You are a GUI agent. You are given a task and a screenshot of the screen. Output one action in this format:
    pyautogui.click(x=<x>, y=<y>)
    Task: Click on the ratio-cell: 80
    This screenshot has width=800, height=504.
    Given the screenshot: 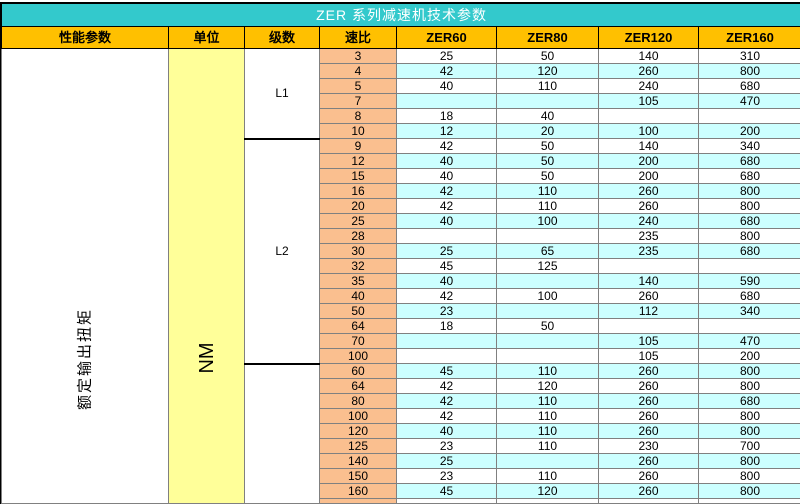 What is the action you would take?
    pyautogui.click(x=358, y=401)
    